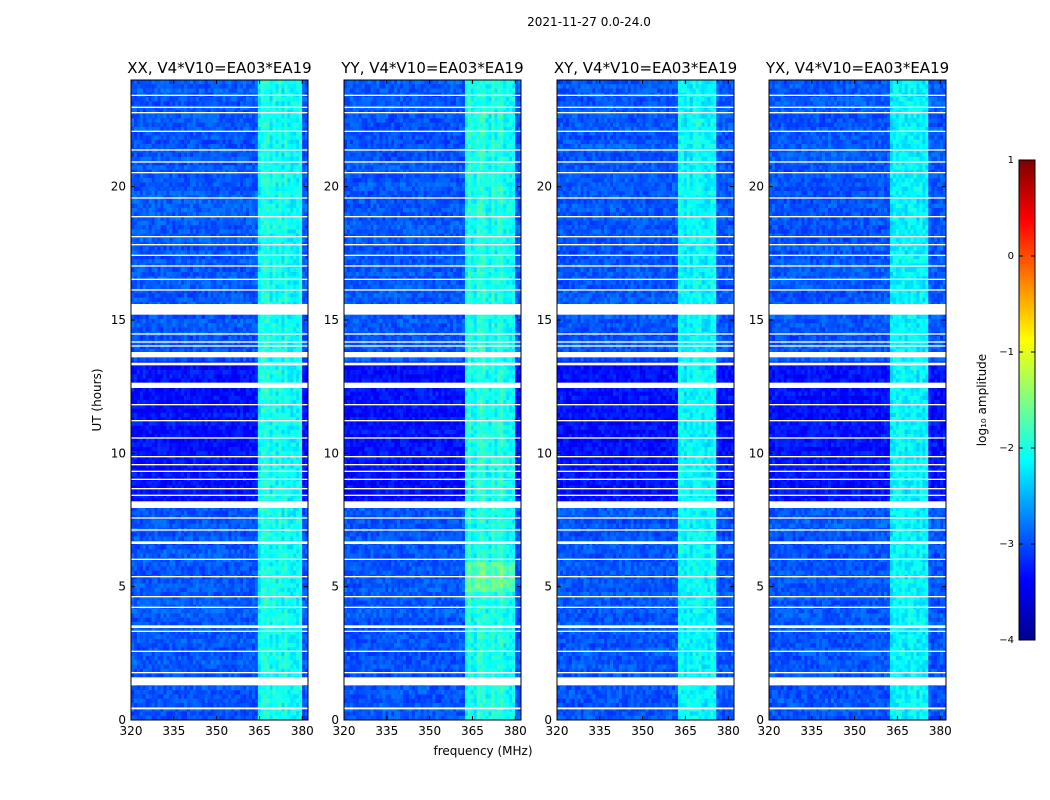 The height and width of the screenshot is (800, 1050). What do you see at coordinates (645, 68) in the screenshot?
I see `panel-title: XY, V4*V10=EA03*EA19` at bounding box center [645, 68].